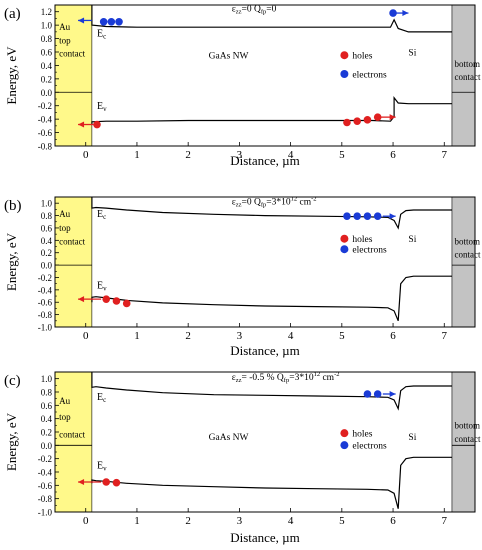 This screenshot has width=482, height=550. Describe the element at coordinates (47, 26) in the screenshot. I see `y-tick-label: 1.0` at that location.